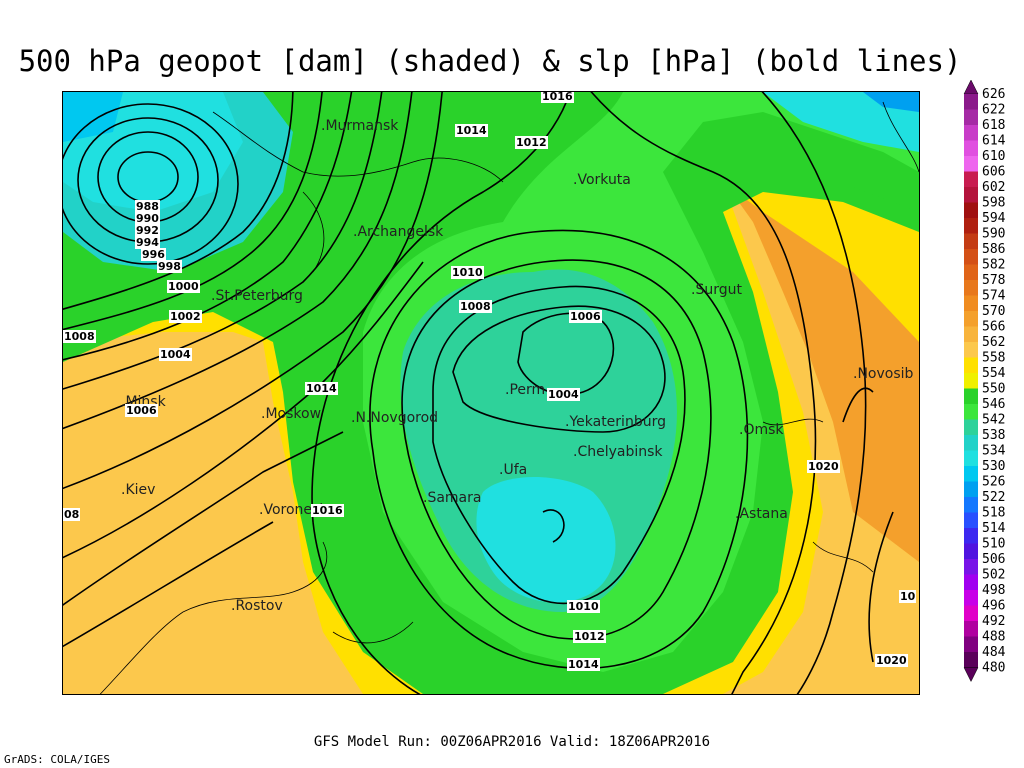  What do you see at coordinates (994, 652) in the screenshot?
I see `colorbar-tick-label: 484` at bounding box center [994, 652].